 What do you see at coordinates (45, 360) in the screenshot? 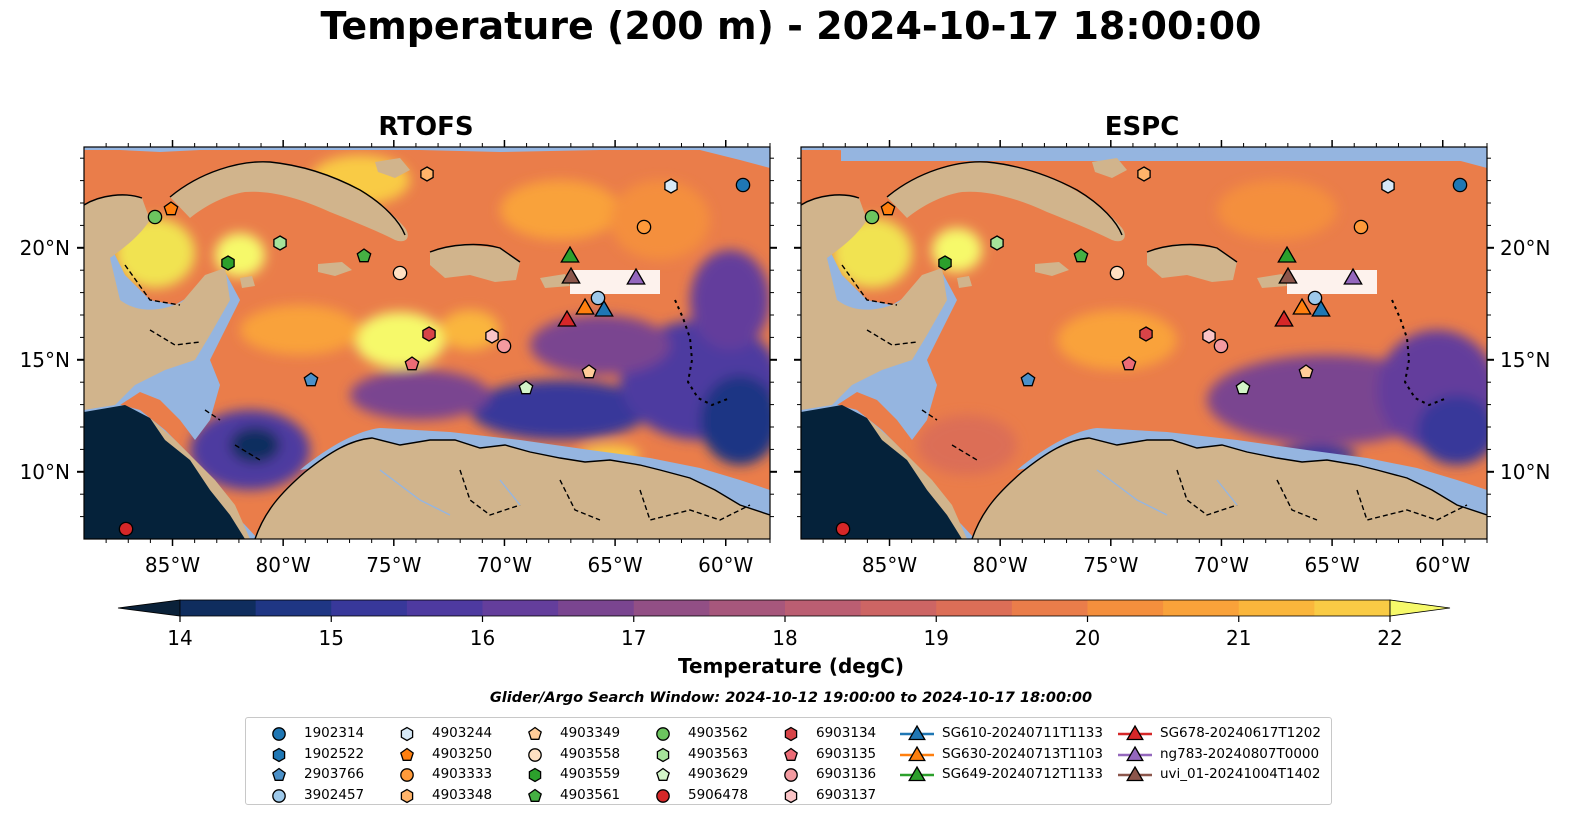
I see `rtofs-y-tick-label: 15°N` at bounding box center [45, 360].